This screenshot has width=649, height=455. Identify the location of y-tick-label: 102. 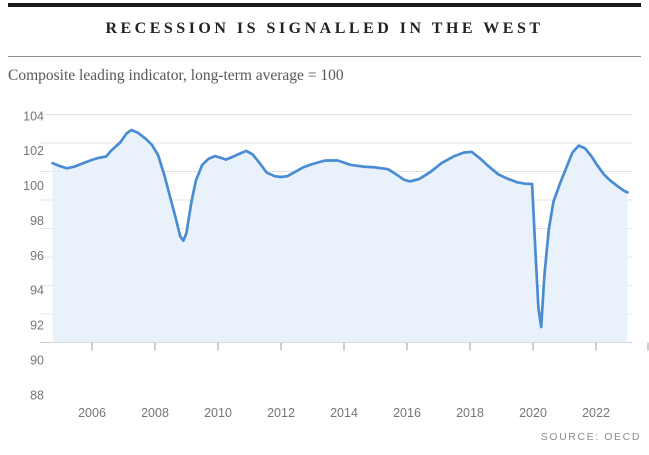
(33, 151).